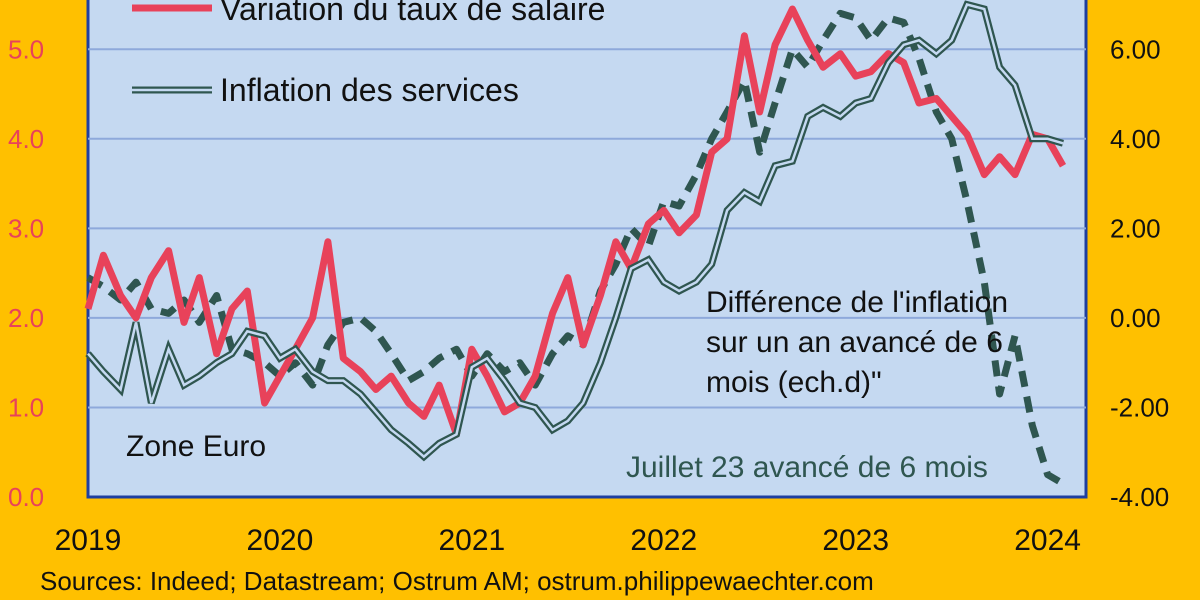 This screenshot has height=600, width=1200. I want to click on right-axis-ticks: -4.00 -2.00 0.00 2.00 4.00 6.00, so click(1139, 273).